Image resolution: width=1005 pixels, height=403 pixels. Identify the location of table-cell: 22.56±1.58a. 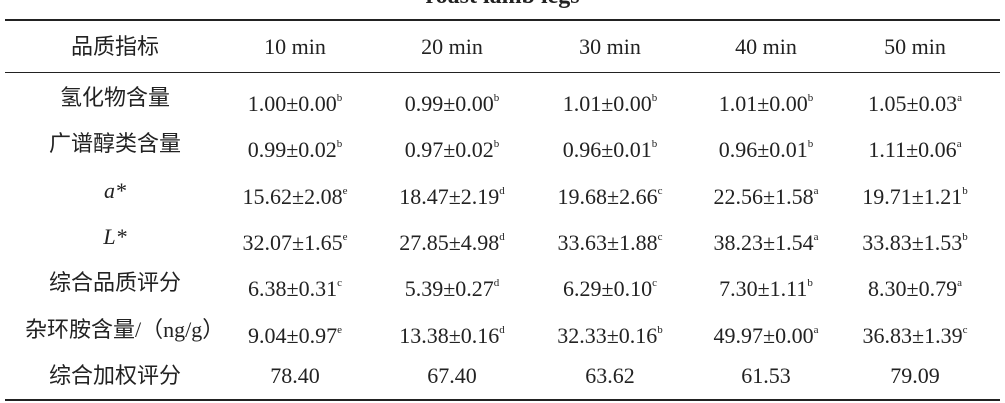
(766, 194).